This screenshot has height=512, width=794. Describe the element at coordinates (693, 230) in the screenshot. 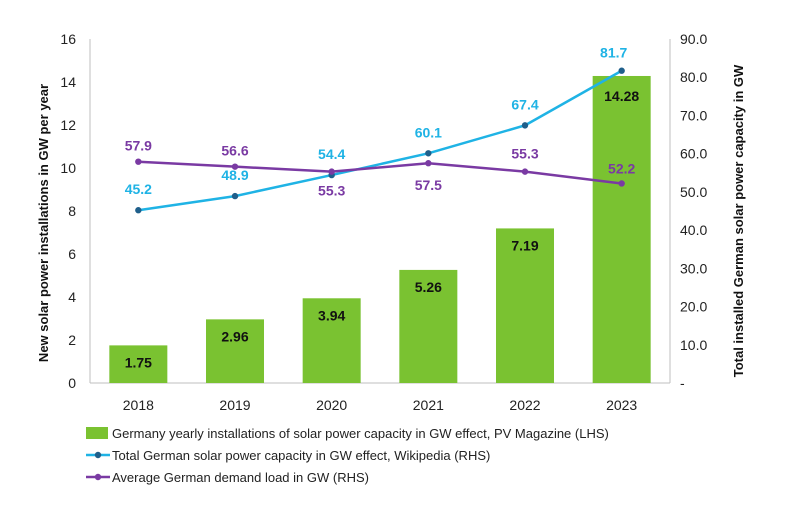

I see `right-tick-label: 40.0` at that location.